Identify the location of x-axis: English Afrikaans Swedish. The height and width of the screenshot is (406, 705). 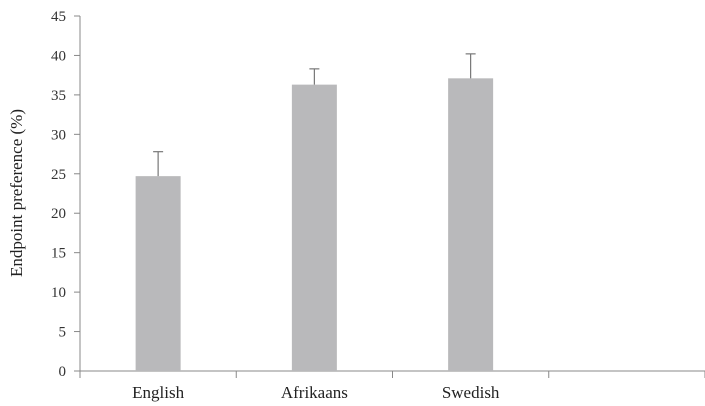
(392, 386).